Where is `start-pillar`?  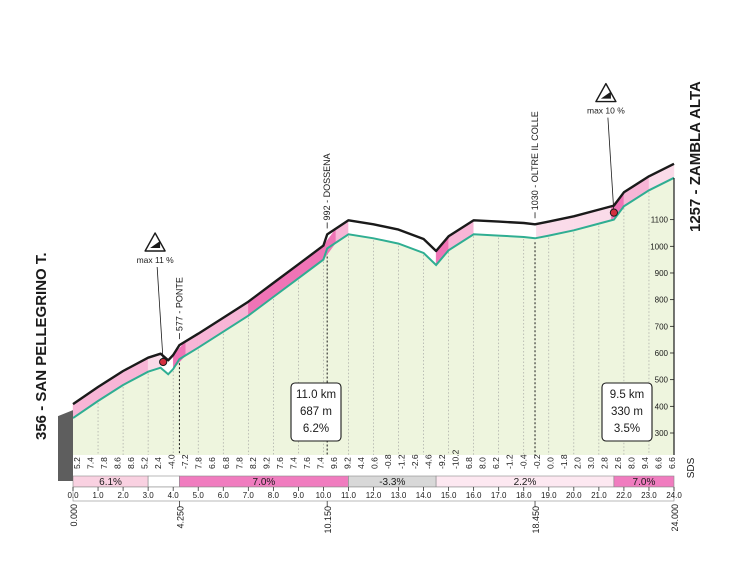 start-pillar is located at coordinates (65, 445).